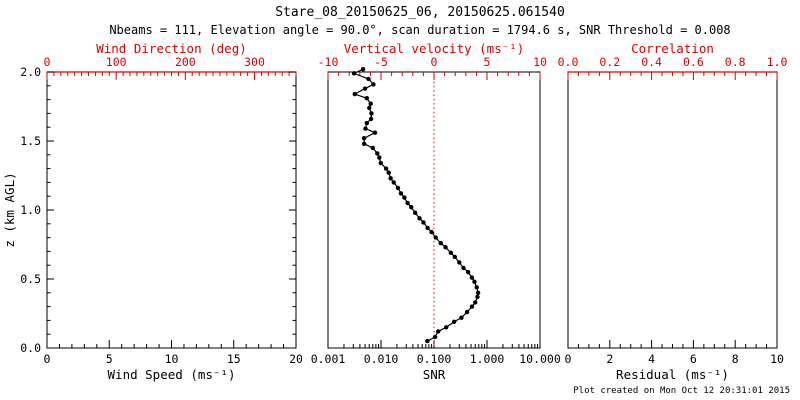  What do you see at coordinates (234, 359) in the screenshot?
I see `bottom-tick-label: 15` at bounding box center [234, 359].